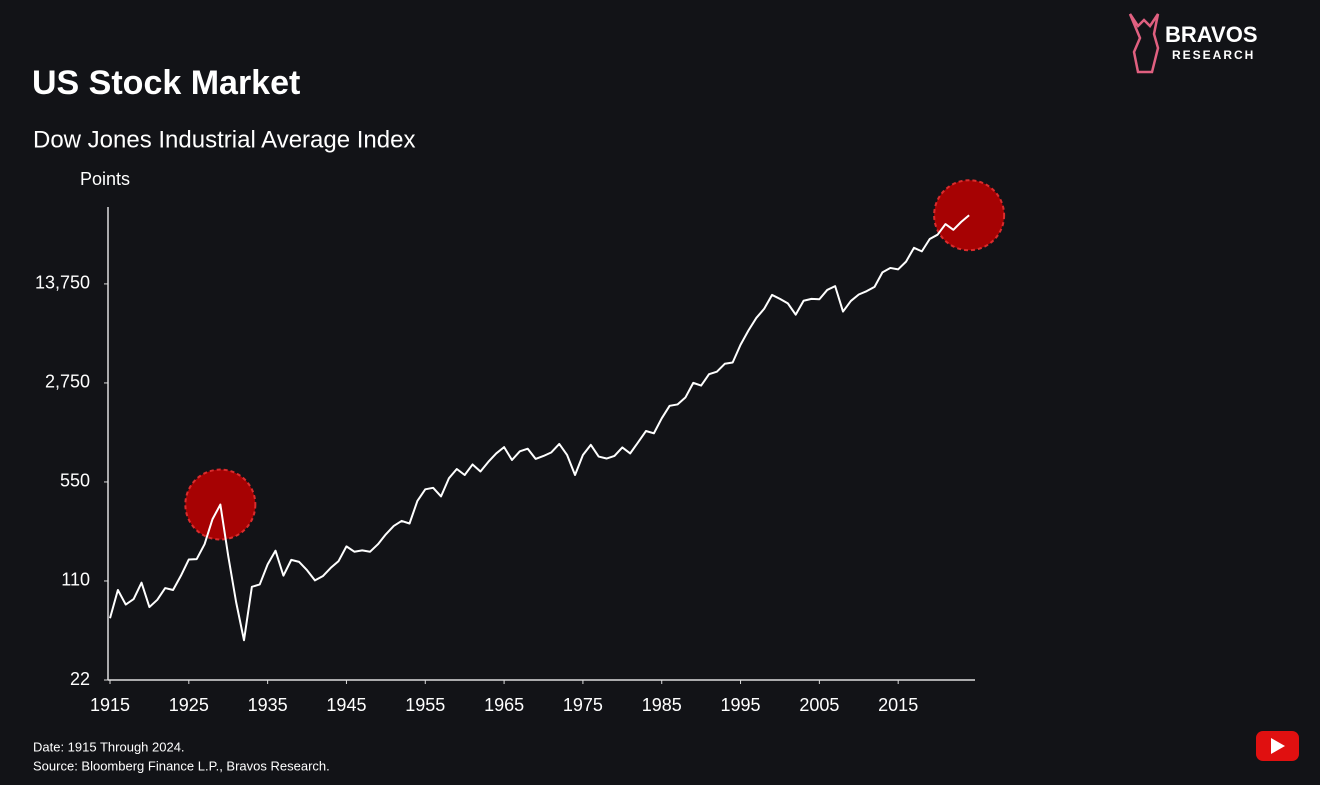 Image resolution: width=1320 pixels, height=785 pixels. I want to click on x-tick-label: 1935, so click(268, 705).